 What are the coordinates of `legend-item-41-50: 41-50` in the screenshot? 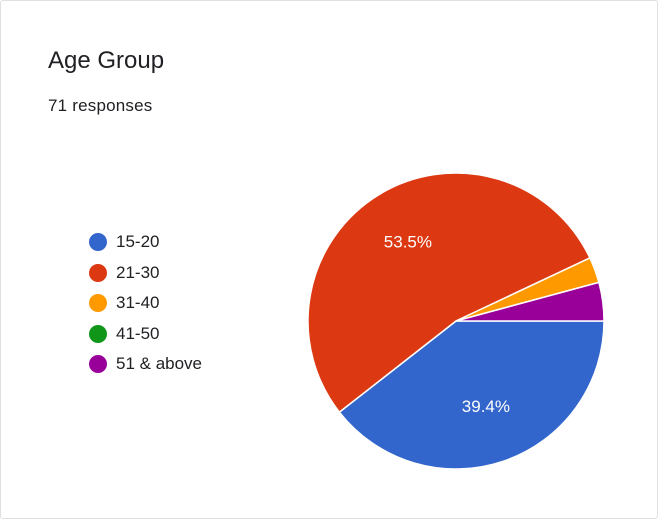 It's located at (145, 334).